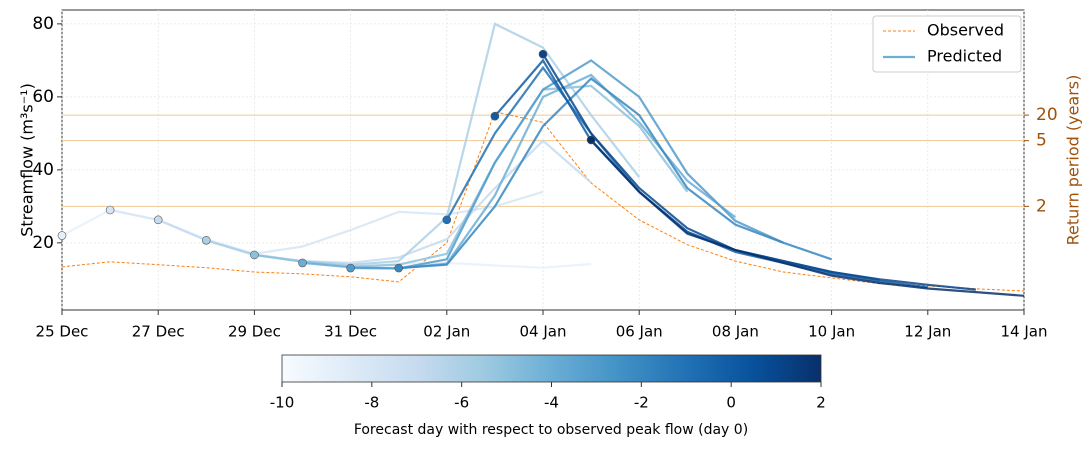  I want to click on y2-tick-label: 5, so click(1041, 141).